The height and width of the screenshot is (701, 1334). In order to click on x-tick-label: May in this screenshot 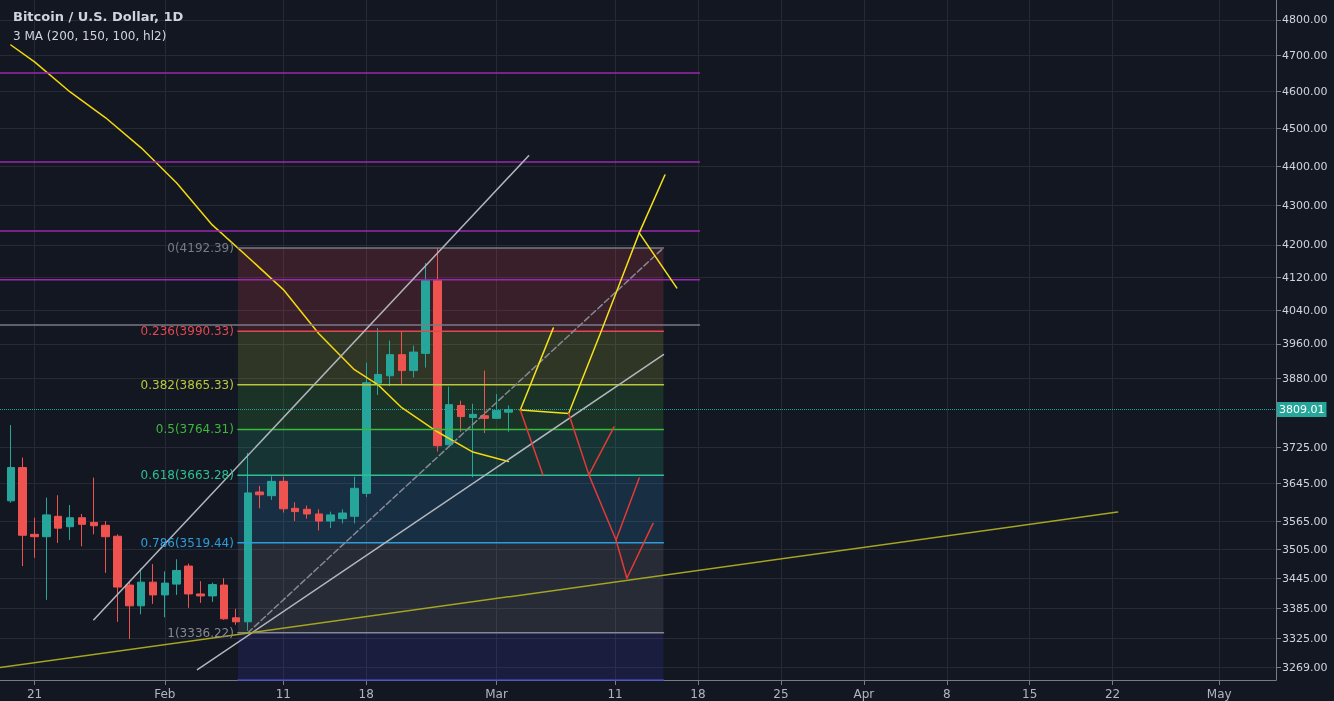, I will do `click(1219, 694)`.